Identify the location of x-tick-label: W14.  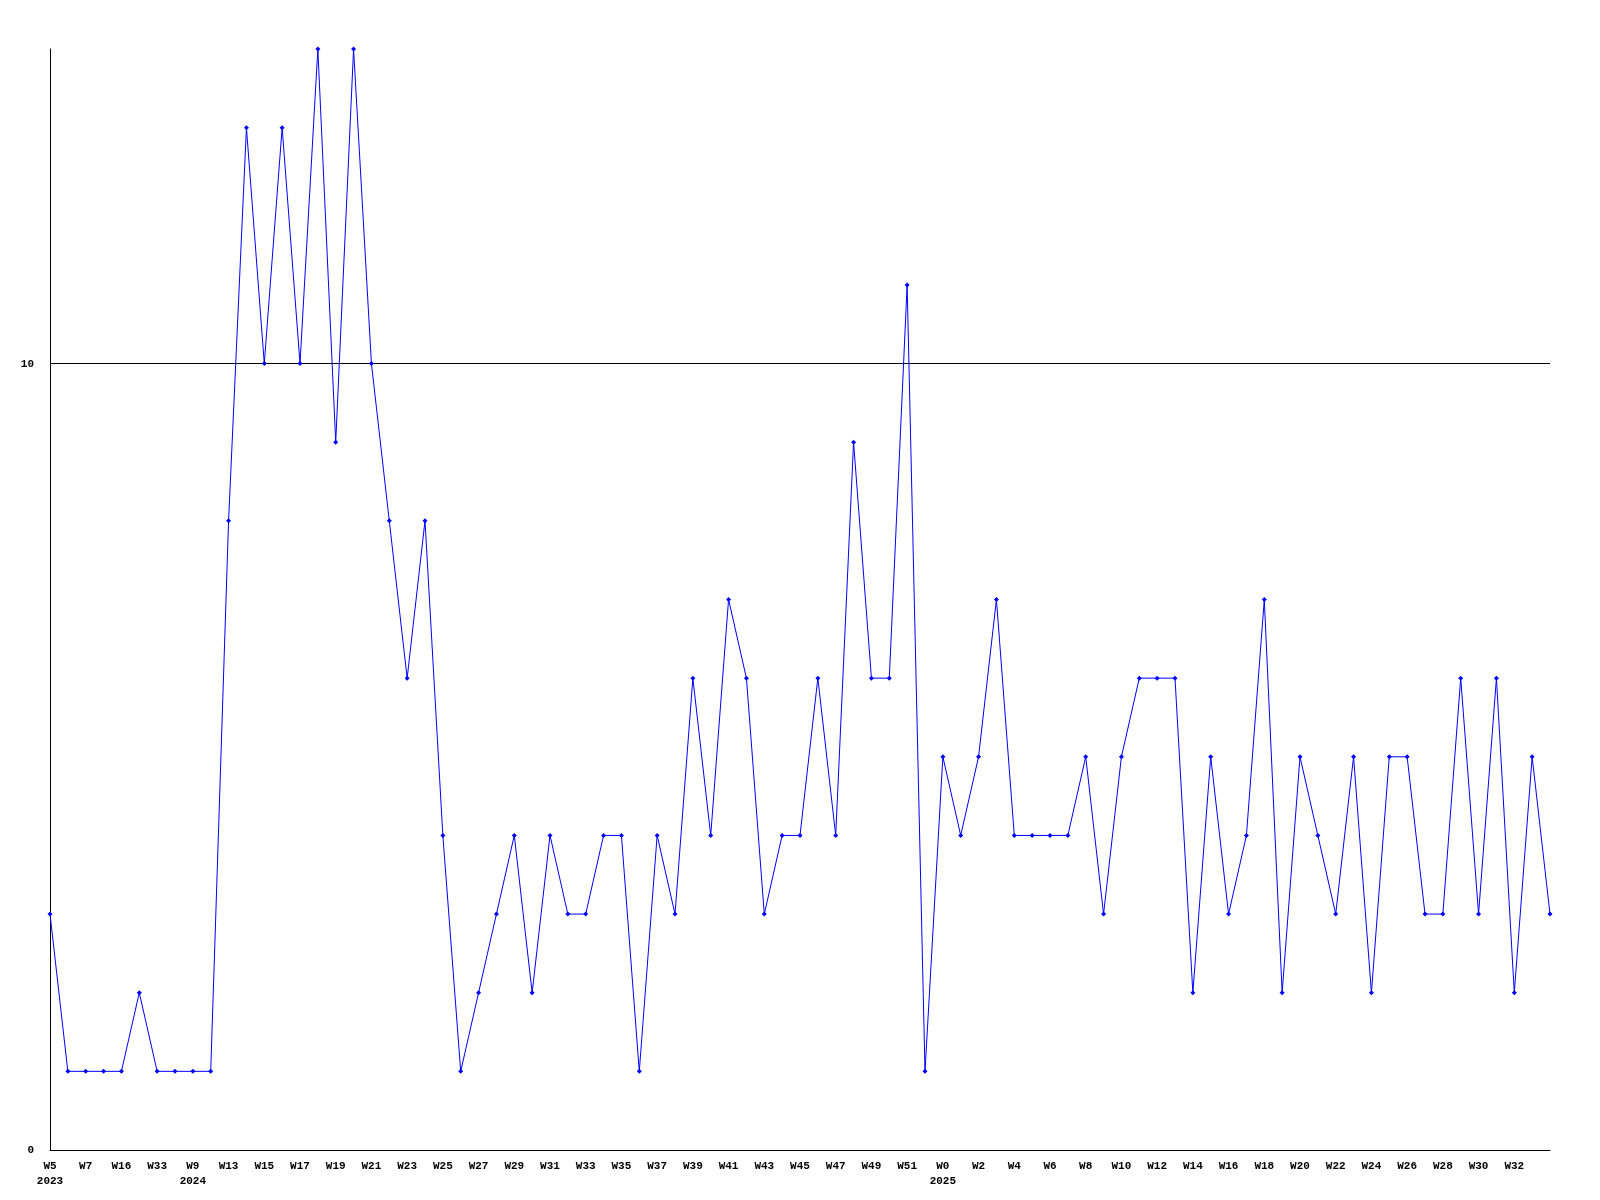
(1193, 1165).